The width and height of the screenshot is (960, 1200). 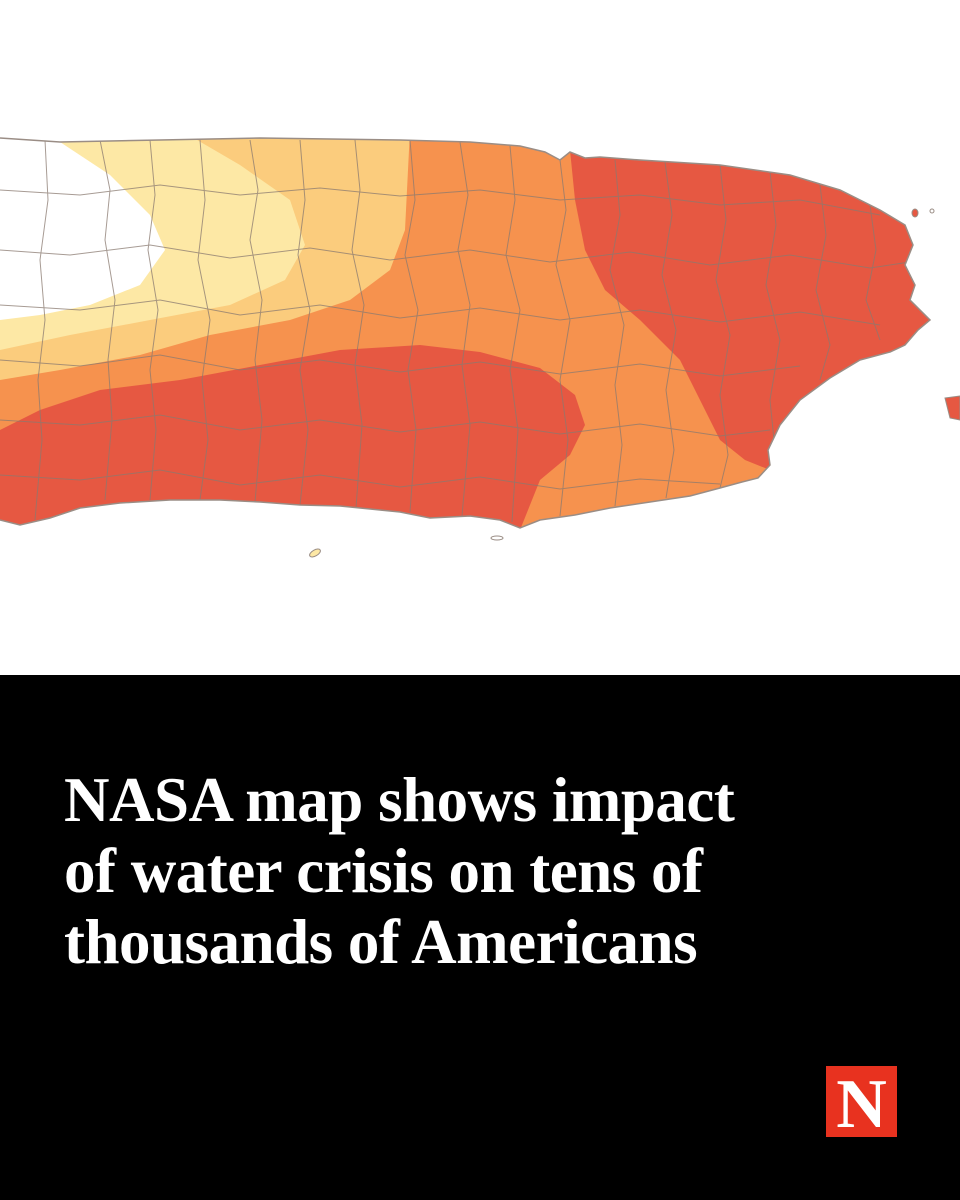 What do you see at coordinates (497, 538) in the screenshot?
I see `islet-cay` at bounding box center [497, 538].